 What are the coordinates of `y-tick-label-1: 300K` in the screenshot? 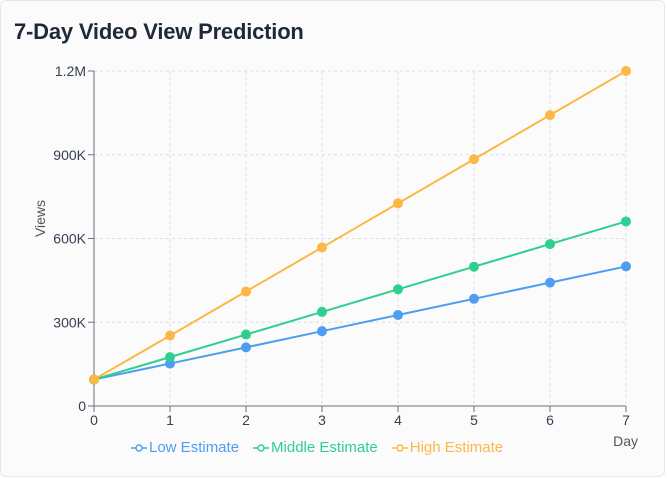 It's located at (69, 322).